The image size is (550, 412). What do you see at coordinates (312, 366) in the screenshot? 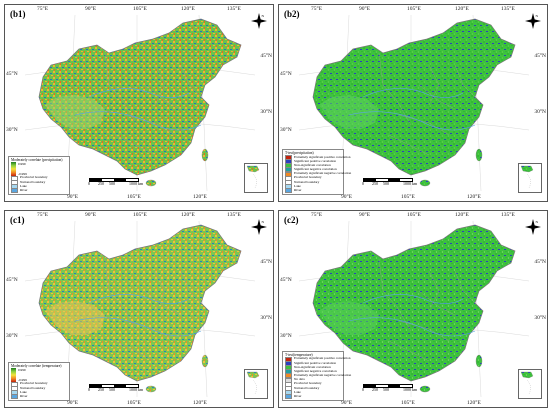
I see `legend-label: Non-significant correlation` at bounding box center [312, 366].